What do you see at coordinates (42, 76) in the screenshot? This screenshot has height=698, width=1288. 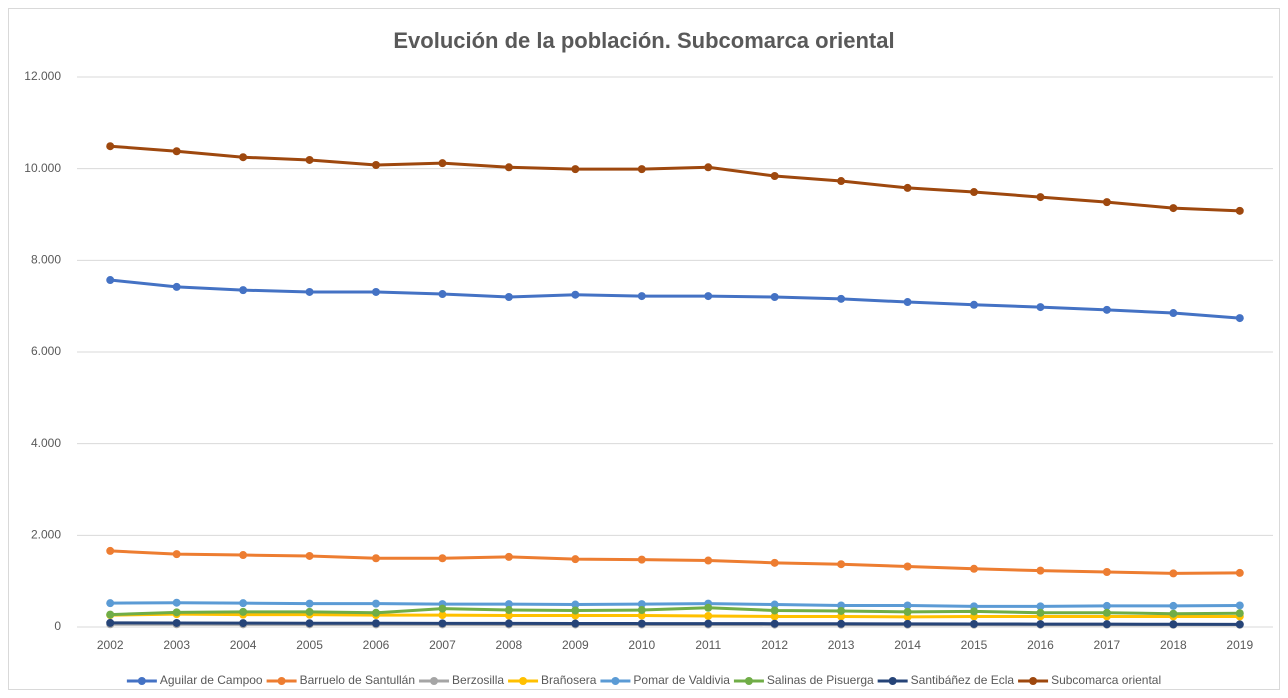 I see `y-tick-label: 12.000` at bounding box center [42, 76].